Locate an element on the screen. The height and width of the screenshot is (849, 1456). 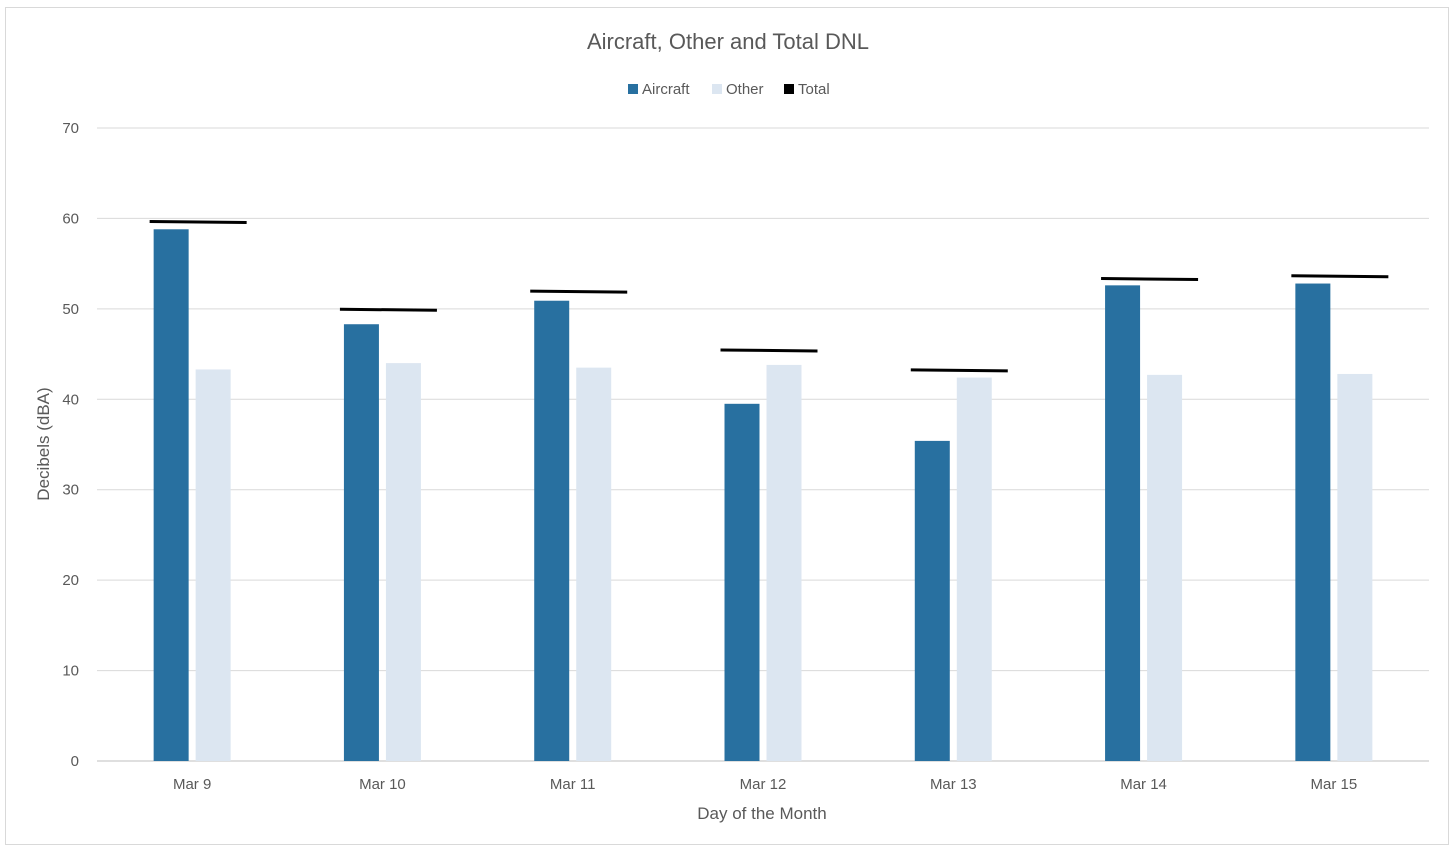
y-tick-label: 50 is located at coordinates (70, 309).